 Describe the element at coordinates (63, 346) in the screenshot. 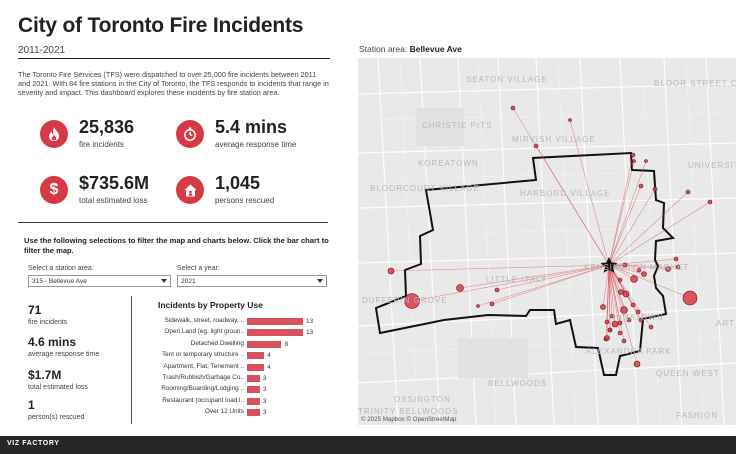

I see `station-stat-response: 4.6 mins average response time` at that location.